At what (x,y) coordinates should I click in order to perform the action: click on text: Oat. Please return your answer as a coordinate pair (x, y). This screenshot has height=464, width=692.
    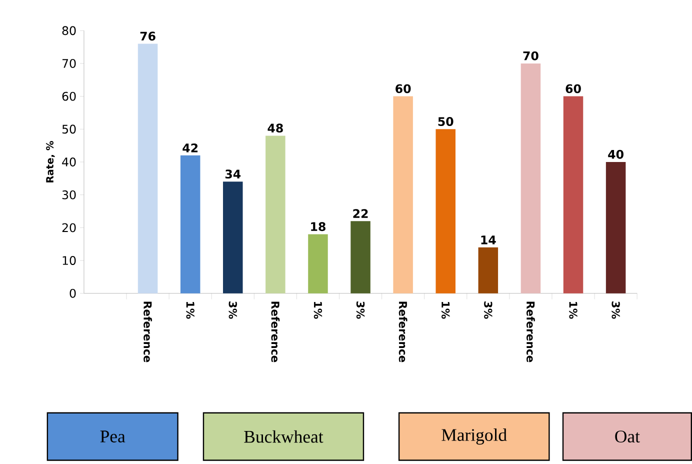
    Looking at the image, I should click on (627, 436).